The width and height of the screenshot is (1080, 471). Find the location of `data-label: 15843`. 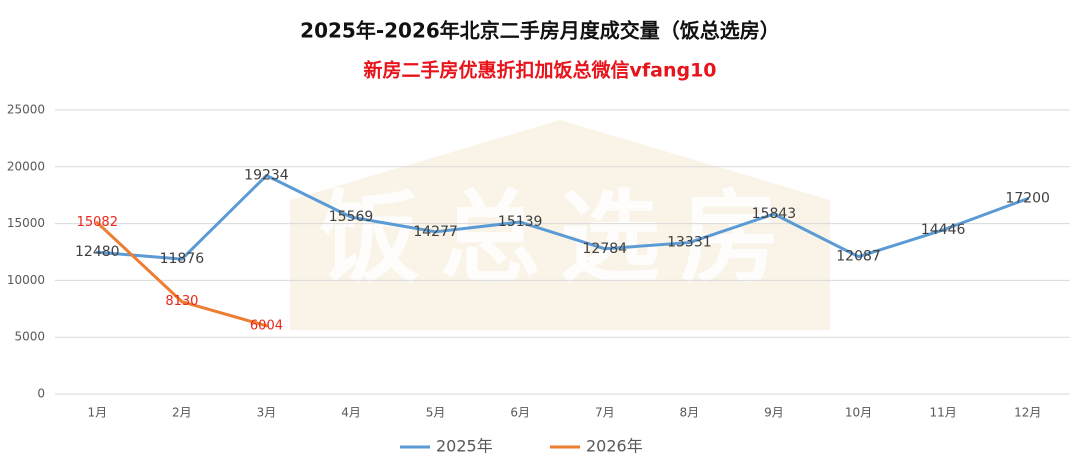

data-label: 15843 is located at coordinates (774, 214).